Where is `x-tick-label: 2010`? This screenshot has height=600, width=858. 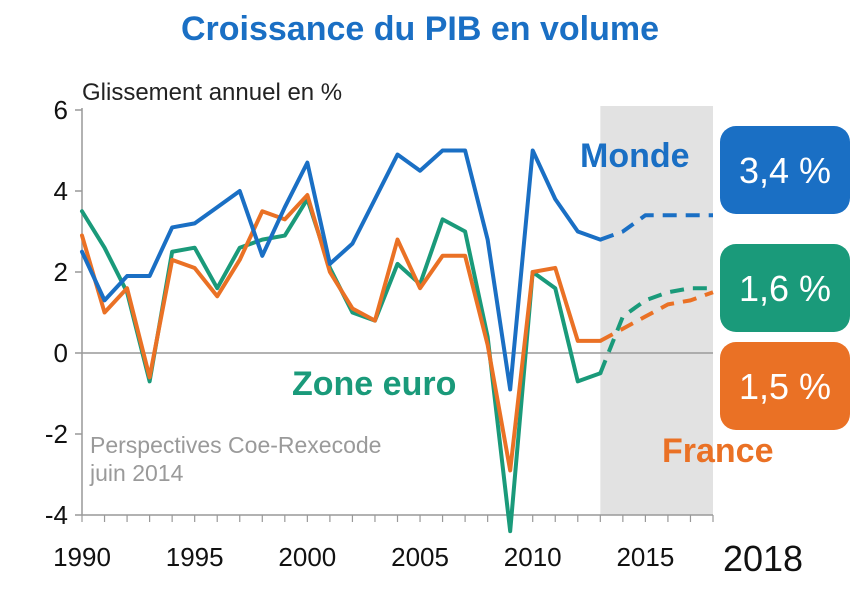
x-tick-label: 2010 is located at coordinates (533, 557).